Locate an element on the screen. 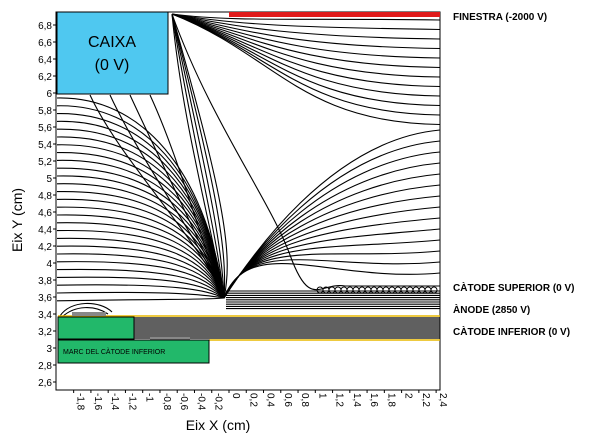  y-tick-label: 6 is located at coordinates (49, 94).